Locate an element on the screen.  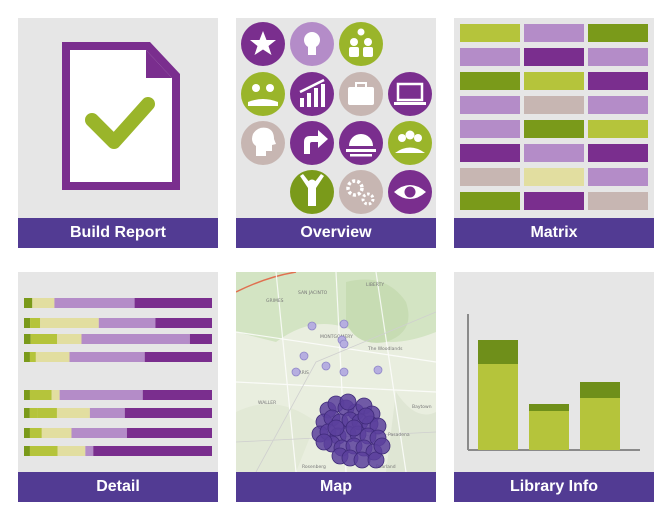
map-label: Baytown is located at coordinates (422, 407).